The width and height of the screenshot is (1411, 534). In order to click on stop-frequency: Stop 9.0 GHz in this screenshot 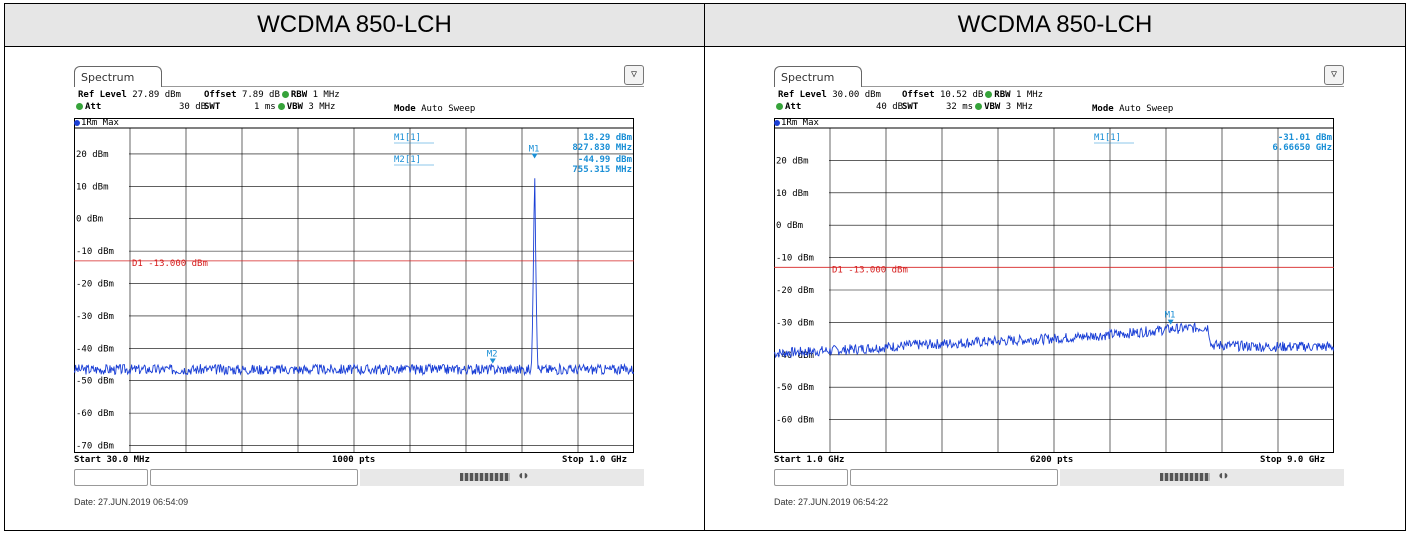, I will do `click(1292, 460)`.